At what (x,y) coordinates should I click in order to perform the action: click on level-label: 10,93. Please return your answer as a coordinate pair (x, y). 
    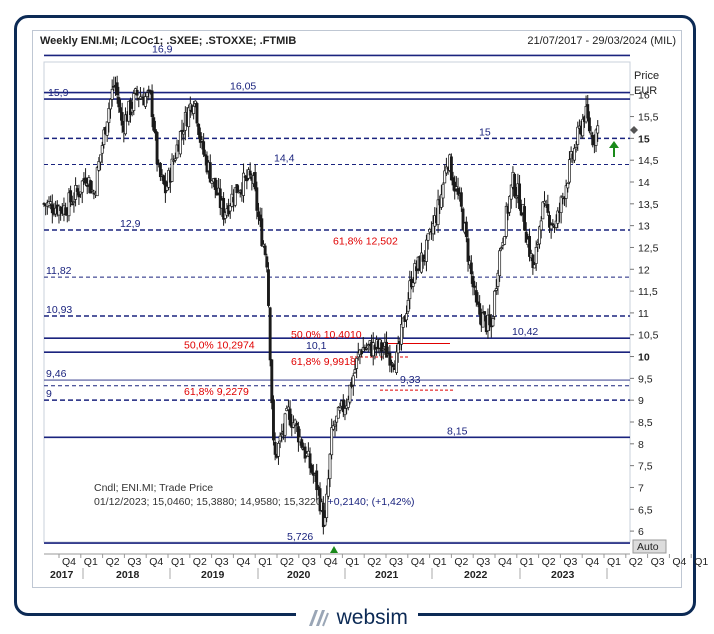
    Looking at the image, I should click on (59, 310).